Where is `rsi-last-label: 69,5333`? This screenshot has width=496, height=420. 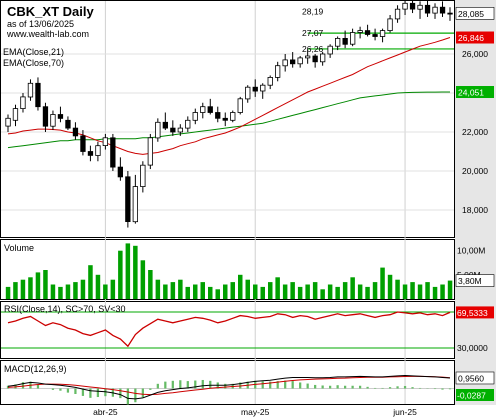 rsi-last-label: 69,5333 is located at coordinates (472, 313).